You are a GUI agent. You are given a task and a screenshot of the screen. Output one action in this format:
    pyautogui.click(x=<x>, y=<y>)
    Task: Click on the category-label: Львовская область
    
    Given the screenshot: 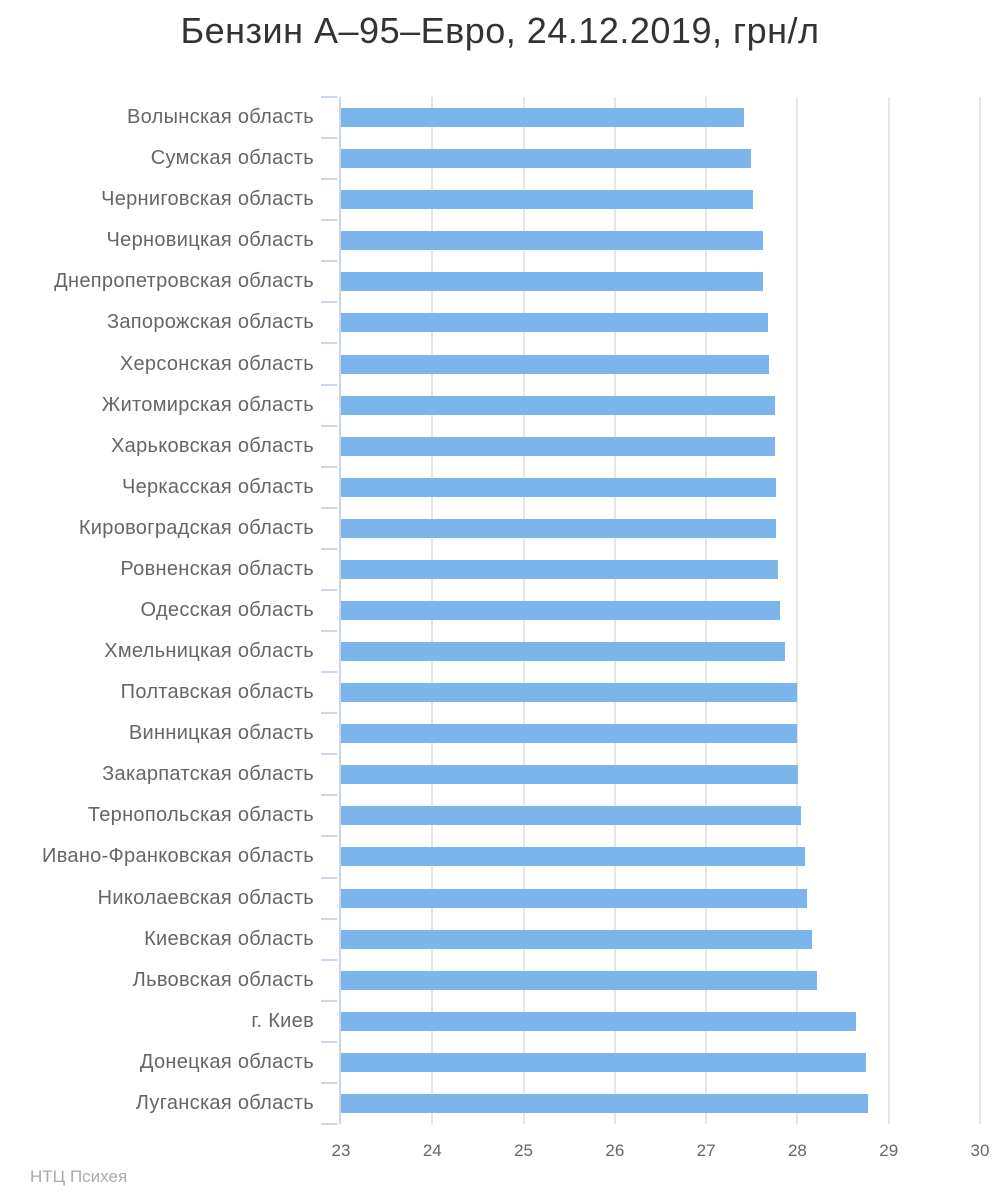 What is the action you would take?
    pyautogui.click(x=223, y=979)
    